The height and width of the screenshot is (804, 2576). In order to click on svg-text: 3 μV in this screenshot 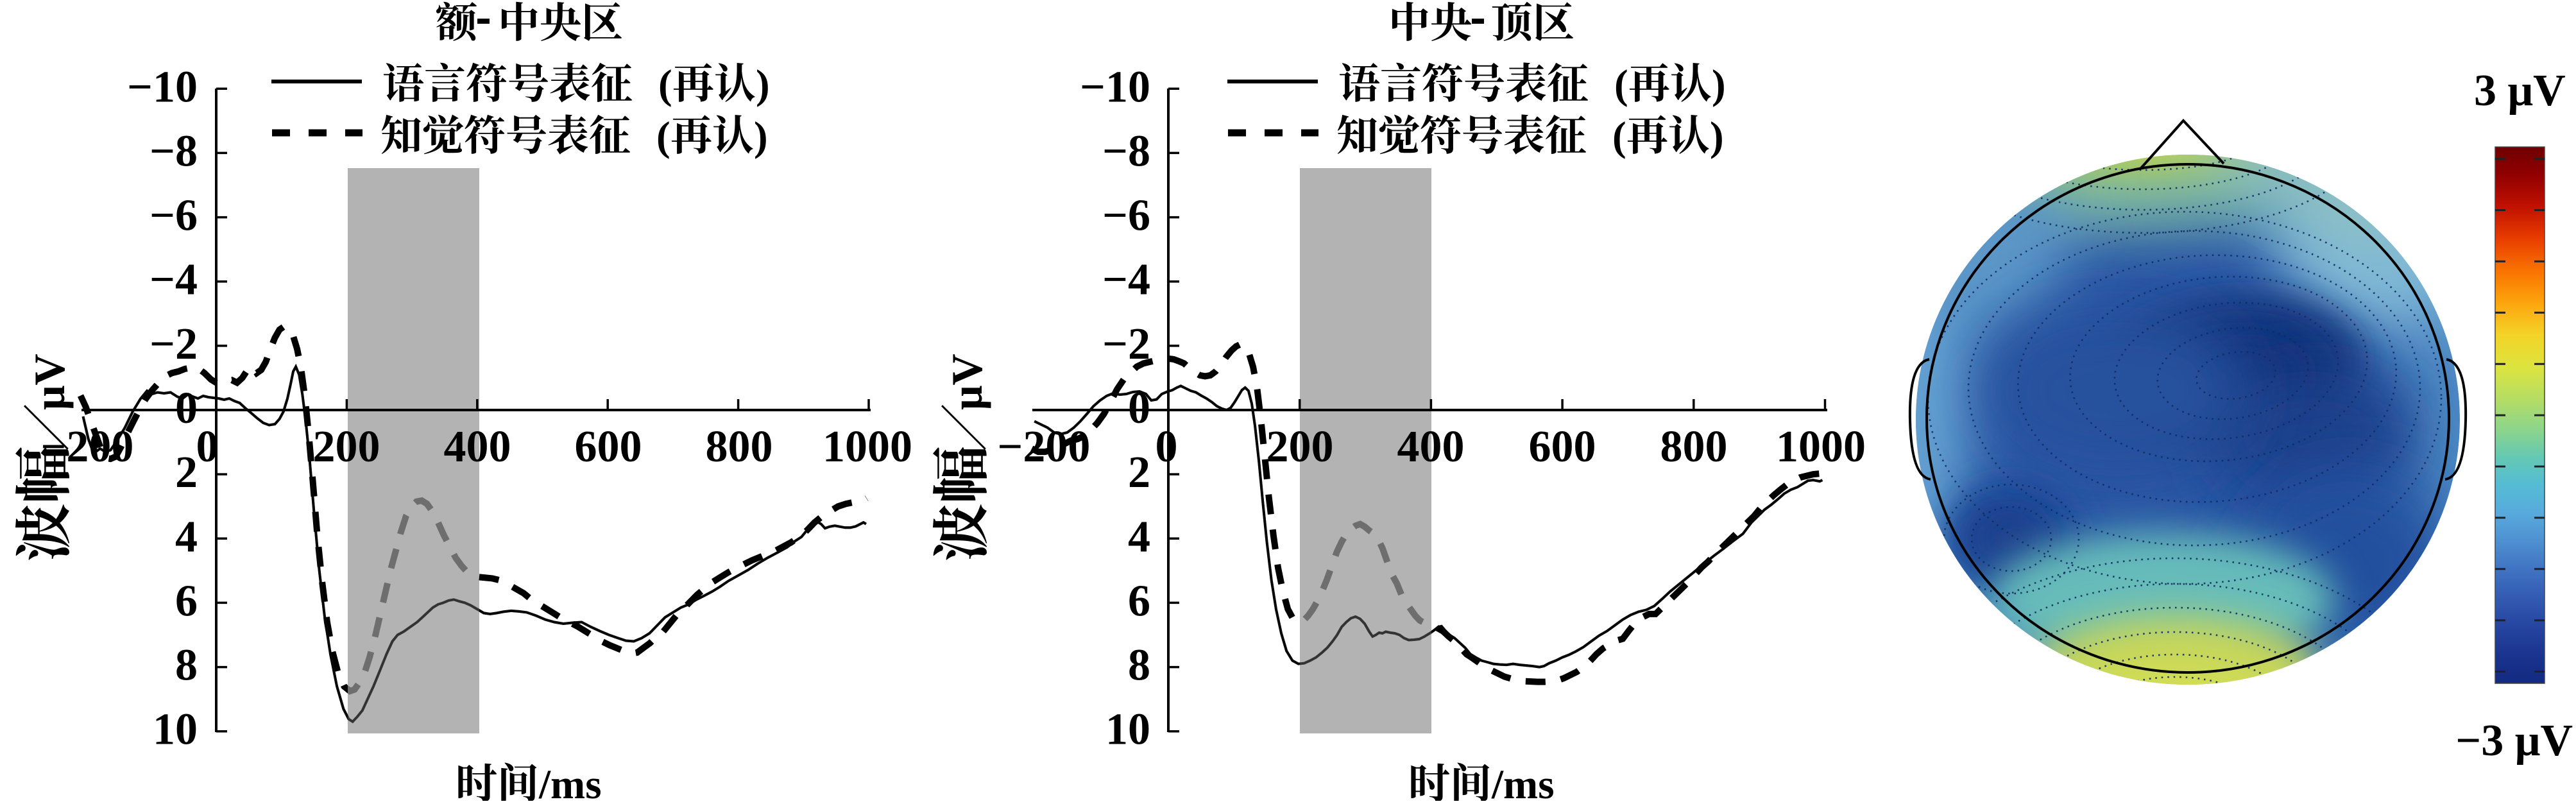, I will do `click(2520, 90)`.